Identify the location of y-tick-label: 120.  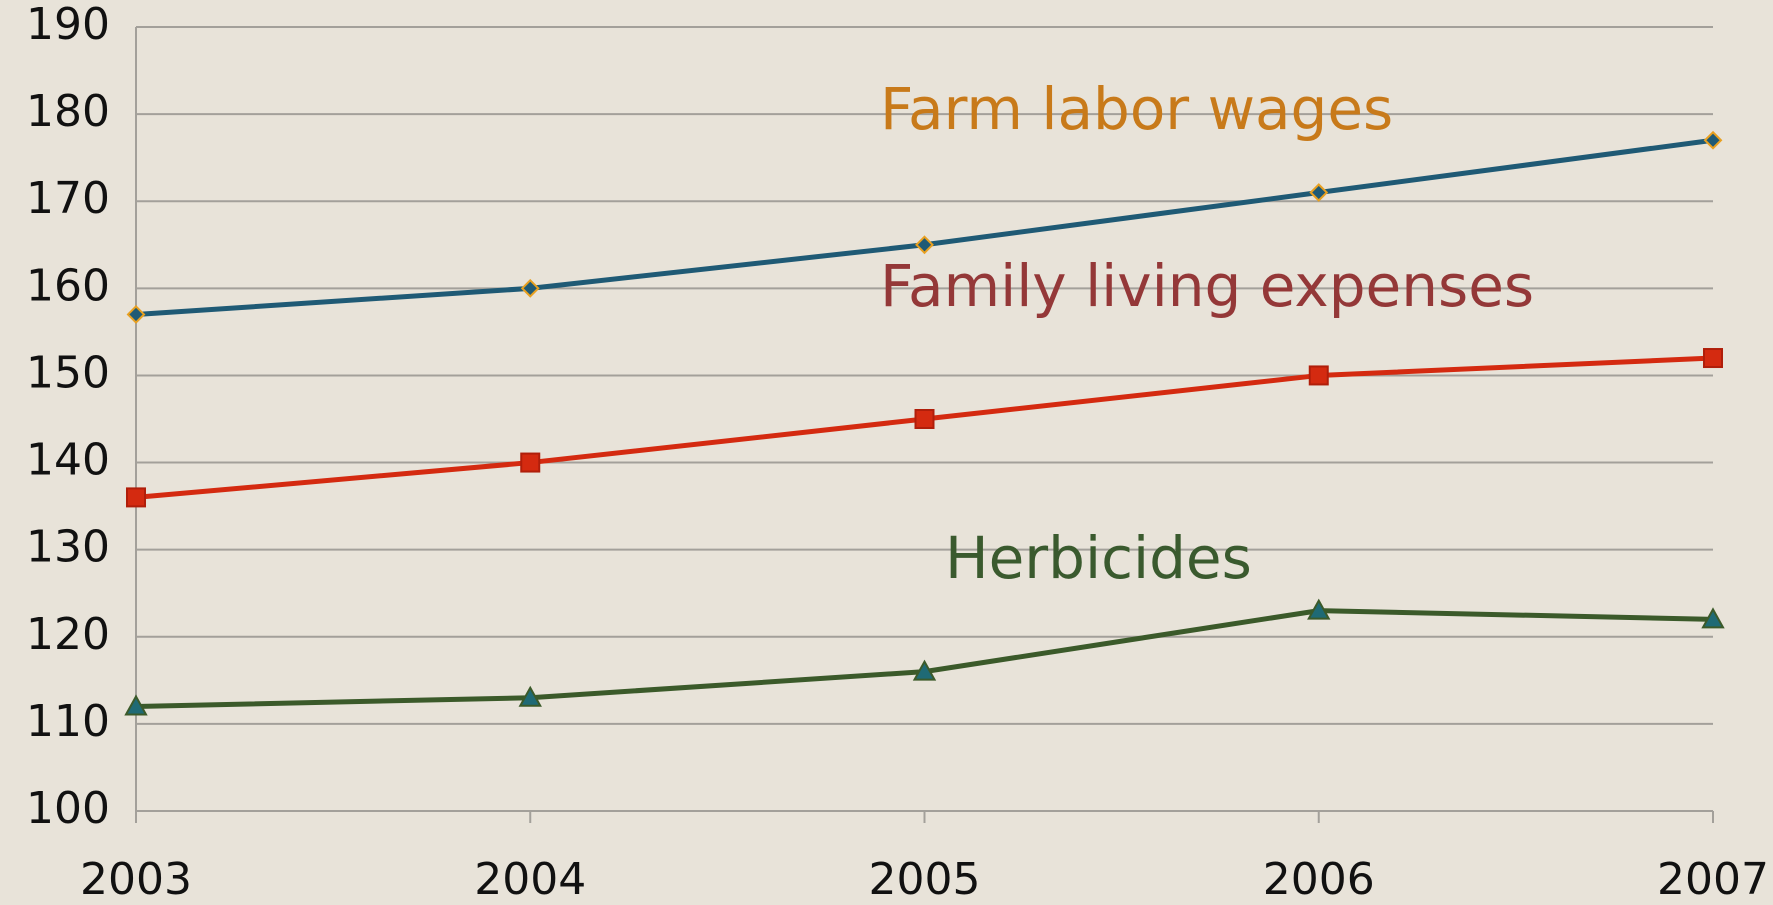
(68, 634).